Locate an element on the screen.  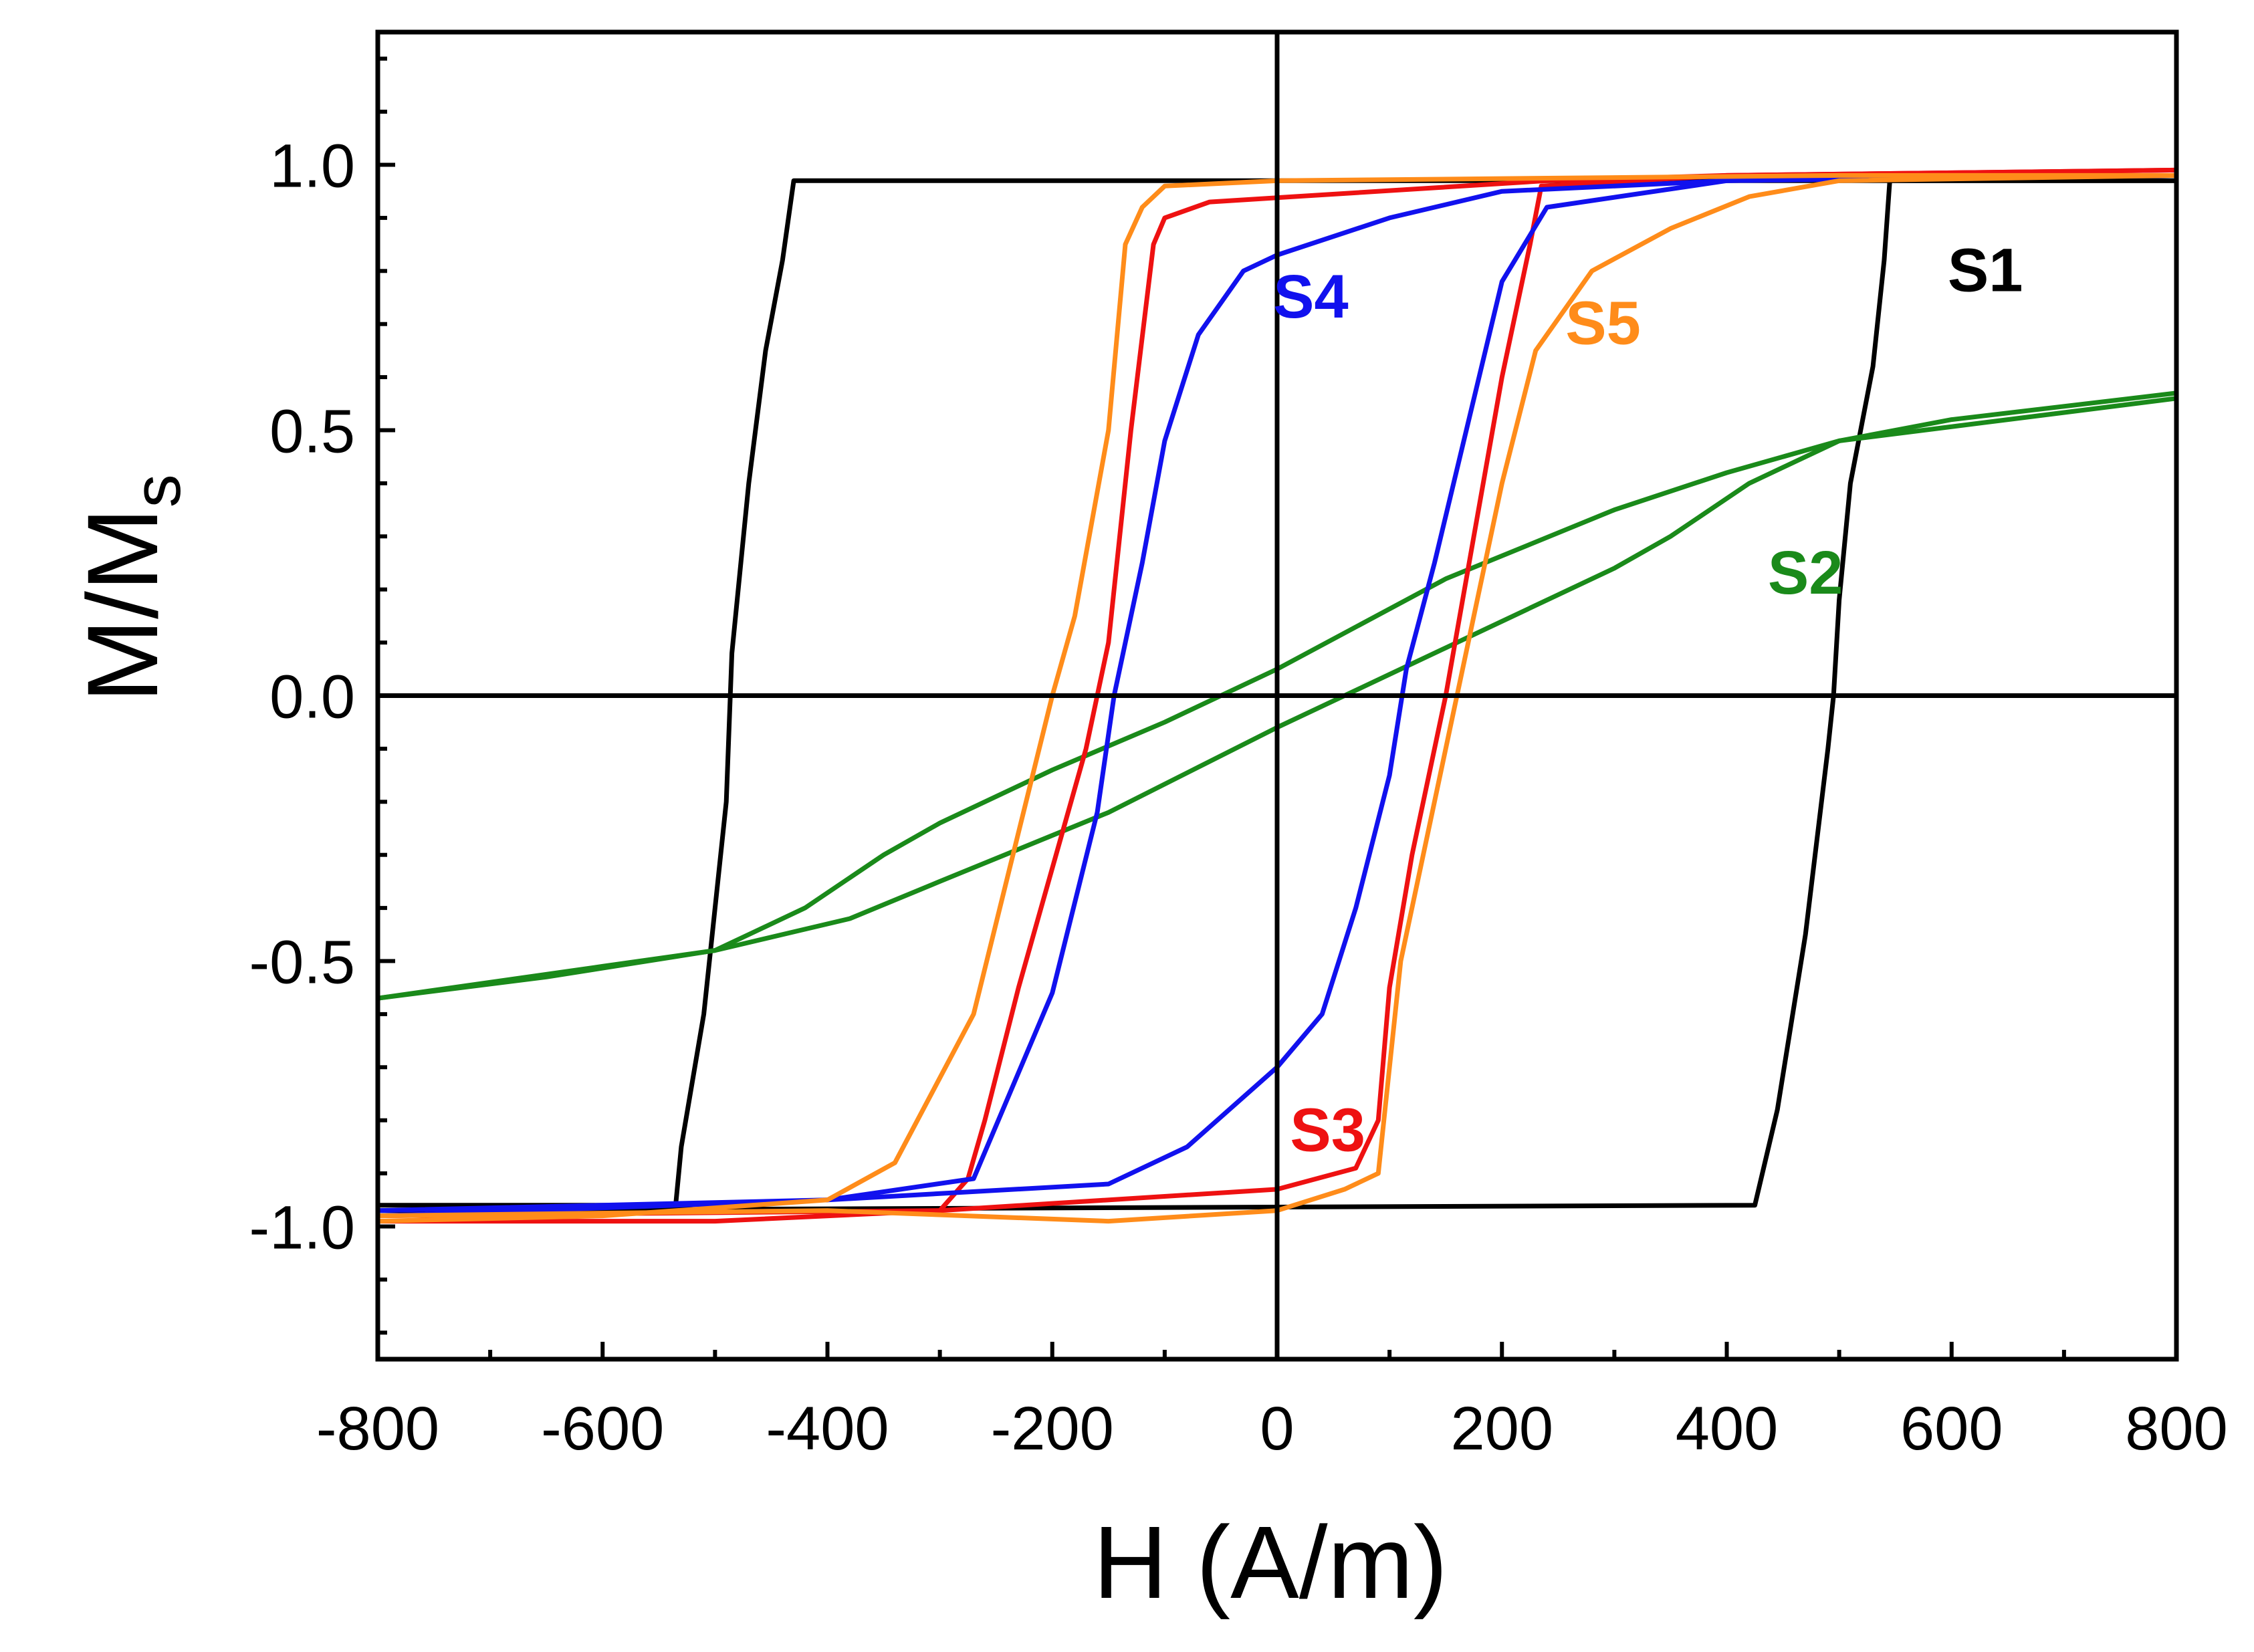
x-tick-label: 200 is located at coordinates (1502, 1429).